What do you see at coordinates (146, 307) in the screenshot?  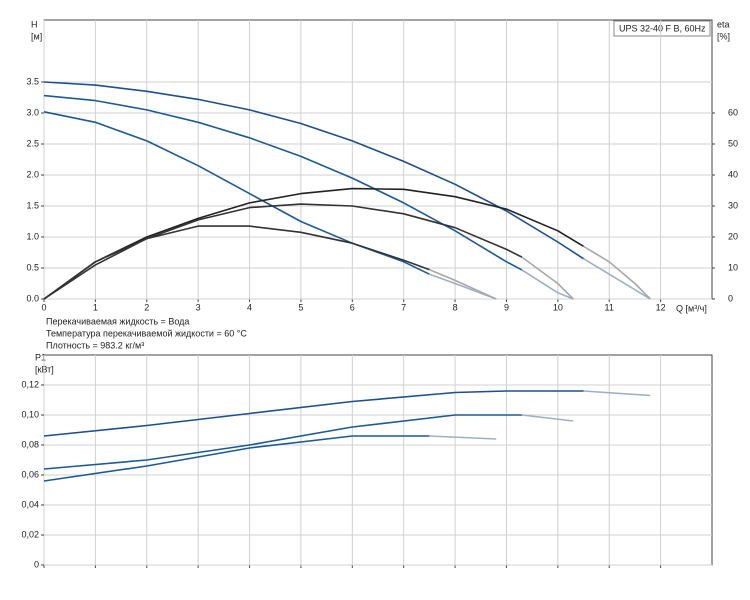 I see `x-tick-label: 2` at bounding box center [146, 307].